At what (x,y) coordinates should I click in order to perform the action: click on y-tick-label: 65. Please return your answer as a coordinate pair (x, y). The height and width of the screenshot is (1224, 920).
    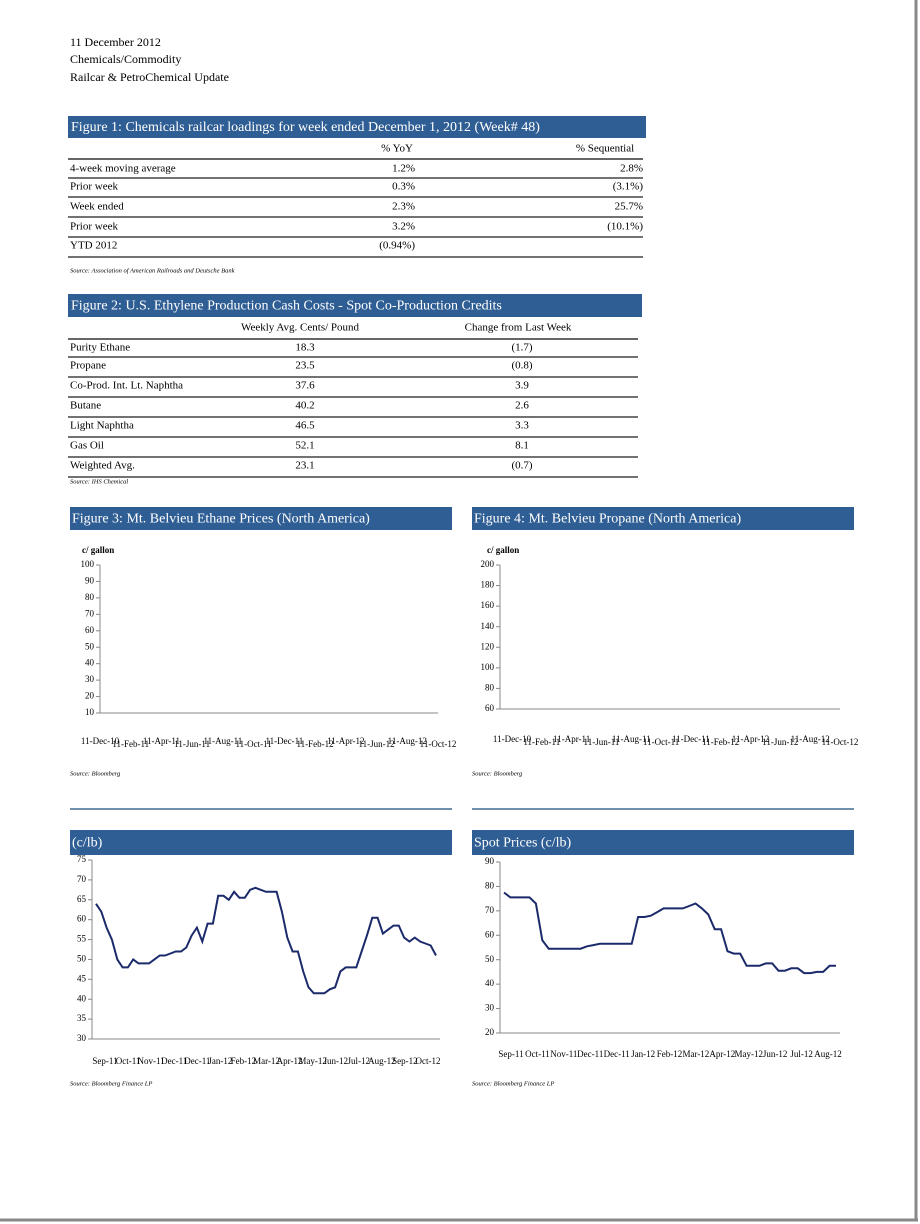
    Looking at the image, I should click on (82, 899).